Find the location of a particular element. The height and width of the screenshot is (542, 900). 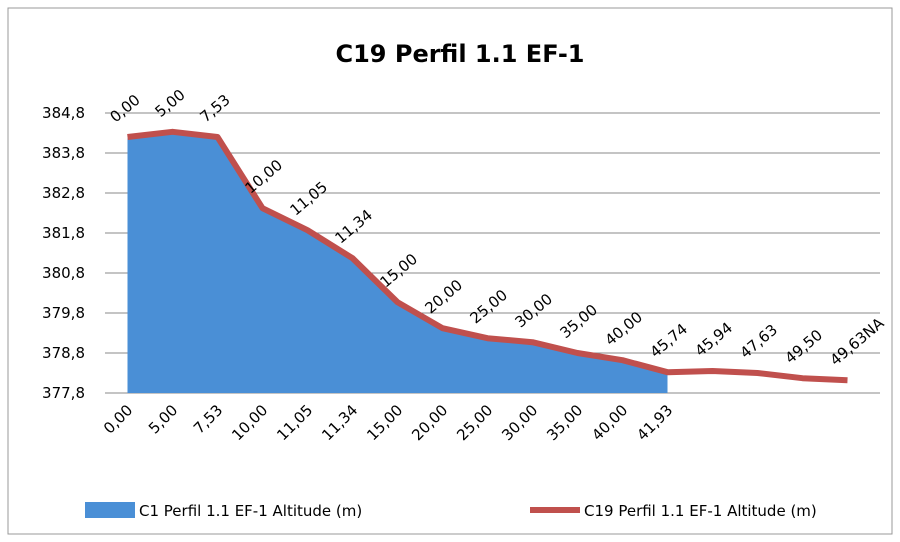

y-tick-label: 378,8 is located at coordinates (63, 353).